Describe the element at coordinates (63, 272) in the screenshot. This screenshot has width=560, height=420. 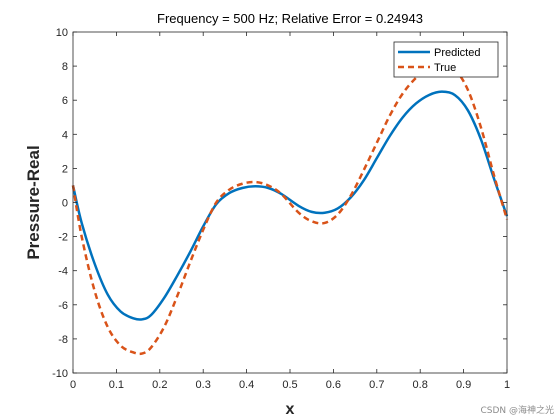
I see `y-tick-label: -4` at that location.